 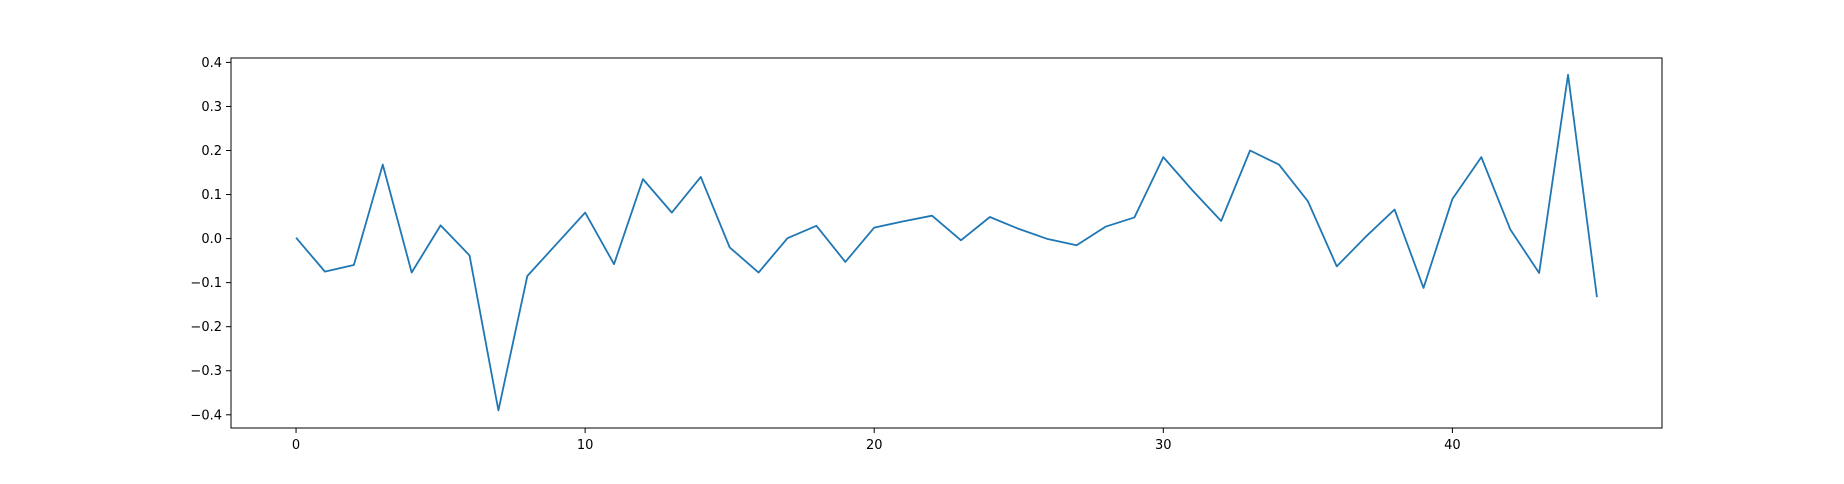 I want to click on y-tick-label: 0.1, so click(x=211, y=195).